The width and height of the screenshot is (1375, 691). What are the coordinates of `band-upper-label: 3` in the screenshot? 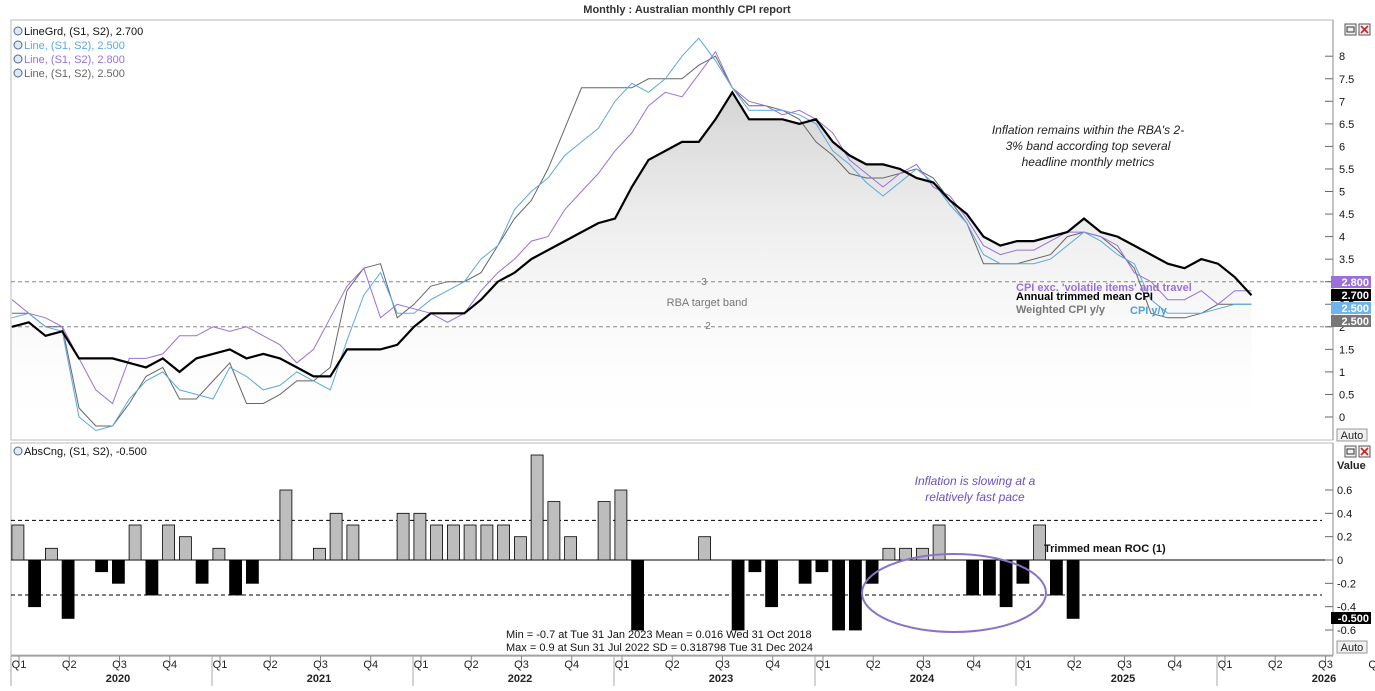 It's located at (704, 282).